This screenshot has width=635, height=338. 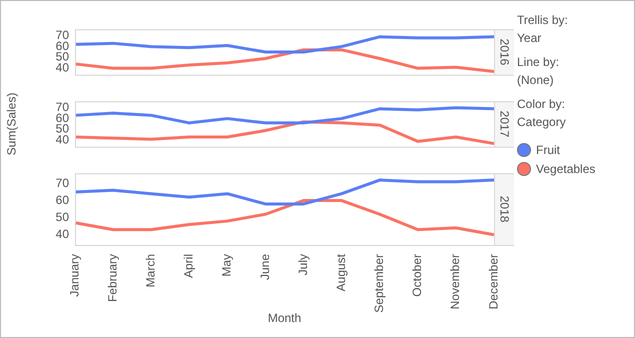 I want to click on text: Line by:, so click(x=538, y=62).